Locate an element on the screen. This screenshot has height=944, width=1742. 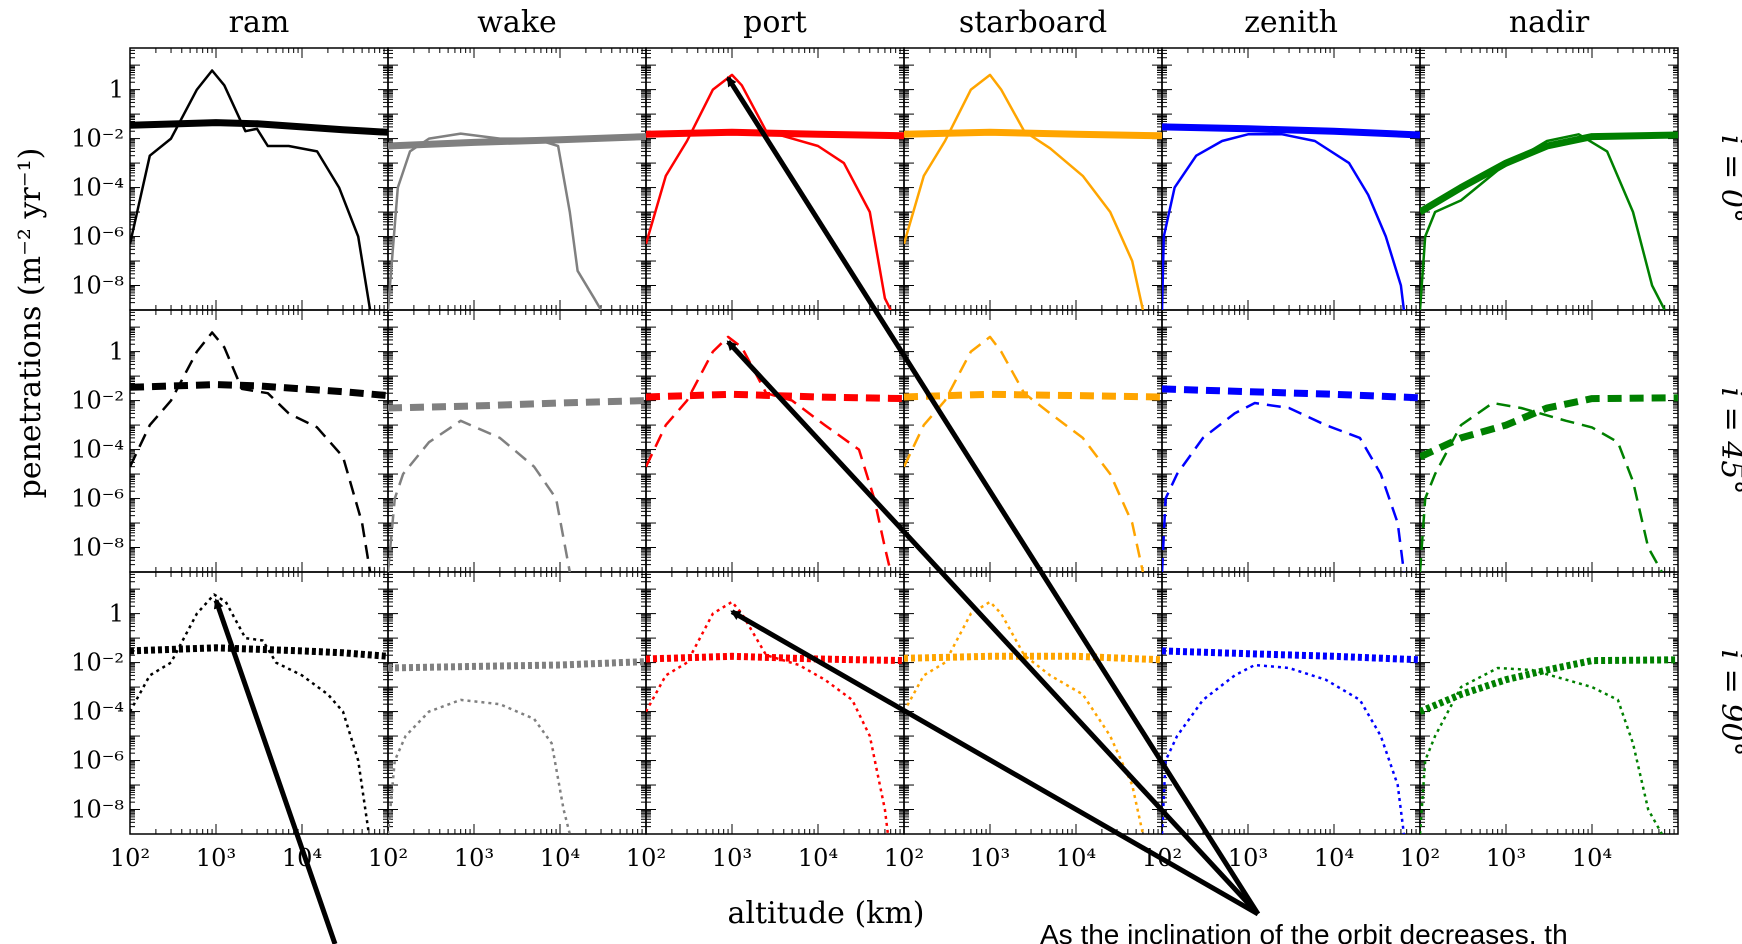
row-labels: i = 0° i = 45° i = 90° is located at coordinates (1728, 445).